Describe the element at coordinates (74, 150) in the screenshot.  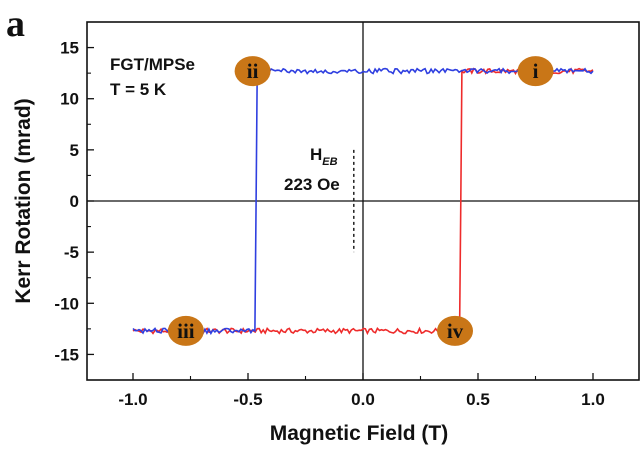
I see `y-tick-label: 5` at that location.